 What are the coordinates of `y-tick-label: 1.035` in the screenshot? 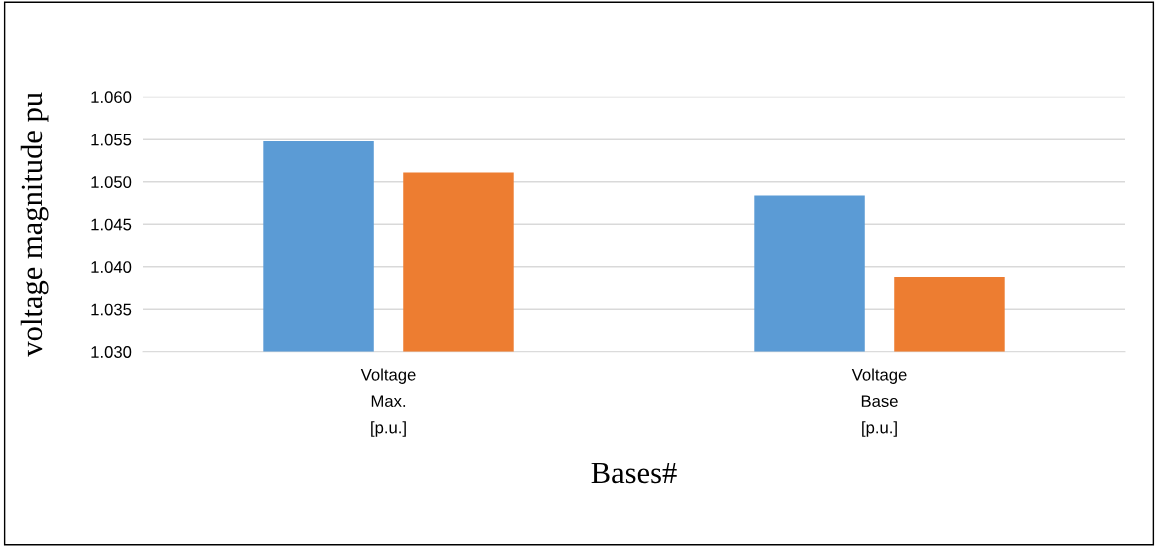 It's located at (111, 309).